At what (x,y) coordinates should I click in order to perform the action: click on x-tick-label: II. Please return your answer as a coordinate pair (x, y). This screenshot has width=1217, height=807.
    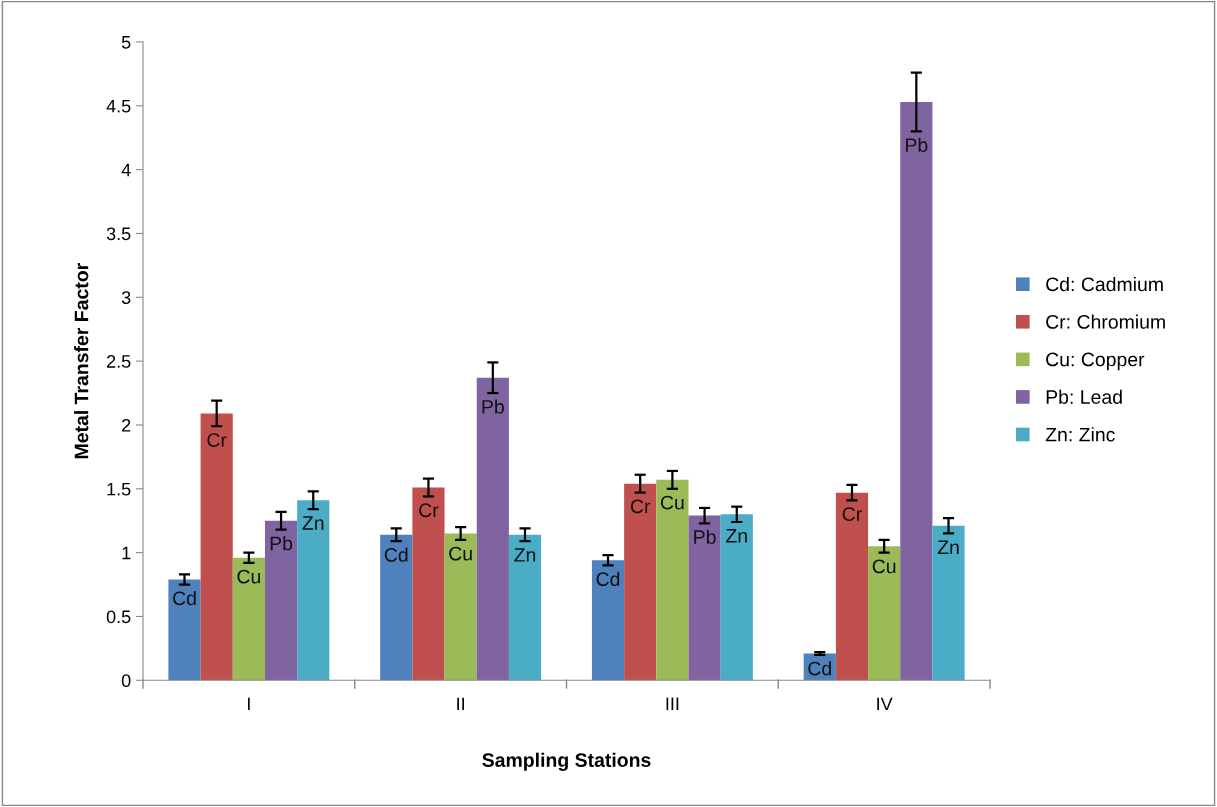
    Looking at the image, I should click on (460, 704).